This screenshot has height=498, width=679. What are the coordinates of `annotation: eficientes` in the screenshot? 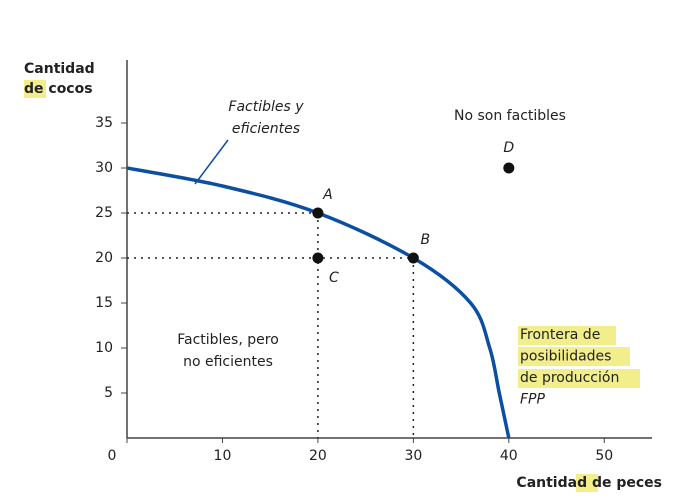 It's located at (266, 129).